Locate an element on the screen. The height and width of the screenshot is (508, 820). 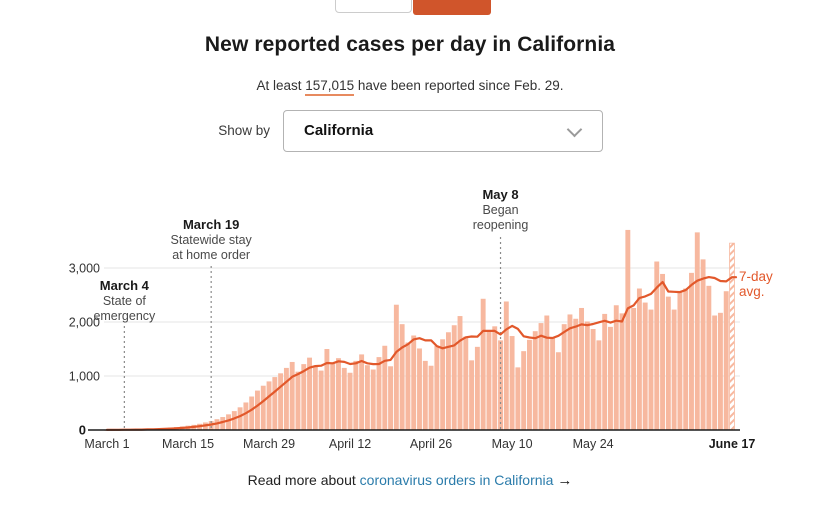
footer-prefix: Read more about is located at coordinates (303, 480).